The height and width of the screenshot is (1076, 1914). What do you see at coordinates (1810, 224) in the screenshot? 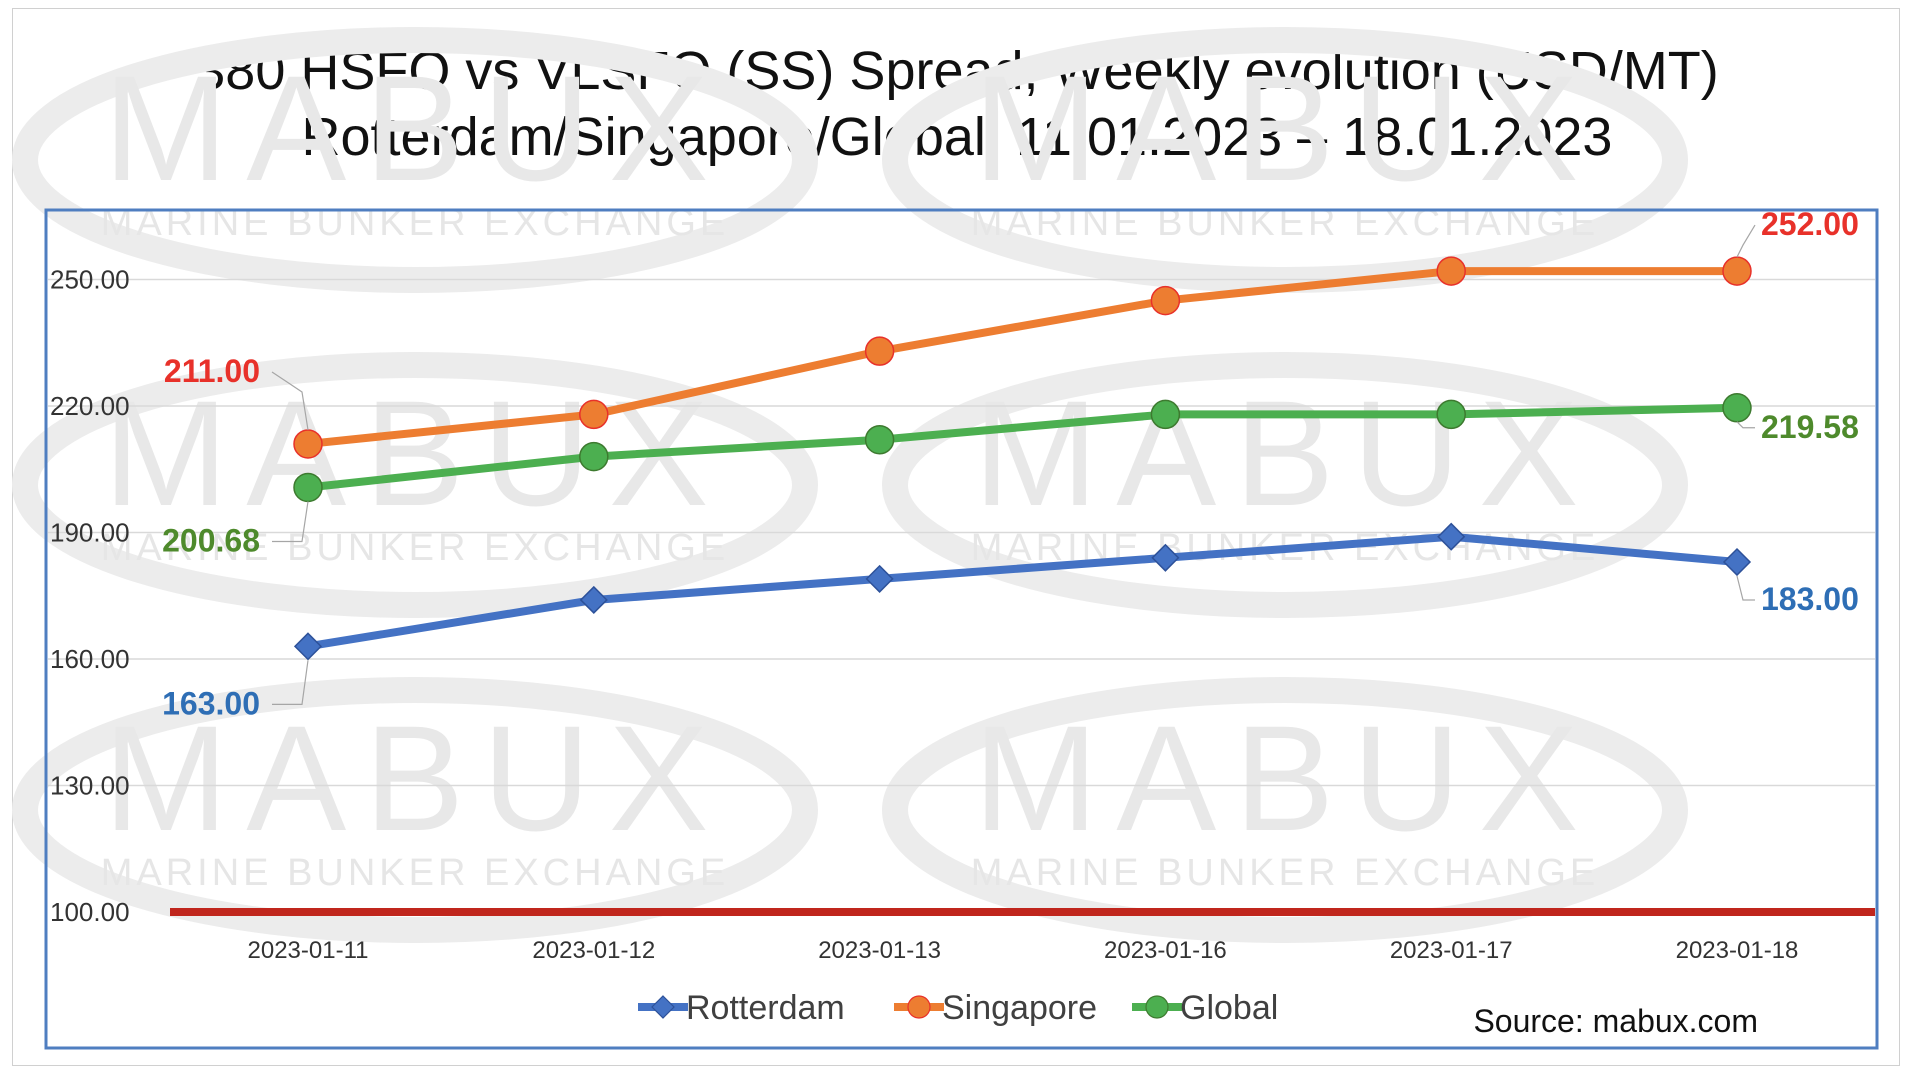
I see `data-label: 252.00` at bounding box center [1810, 224].